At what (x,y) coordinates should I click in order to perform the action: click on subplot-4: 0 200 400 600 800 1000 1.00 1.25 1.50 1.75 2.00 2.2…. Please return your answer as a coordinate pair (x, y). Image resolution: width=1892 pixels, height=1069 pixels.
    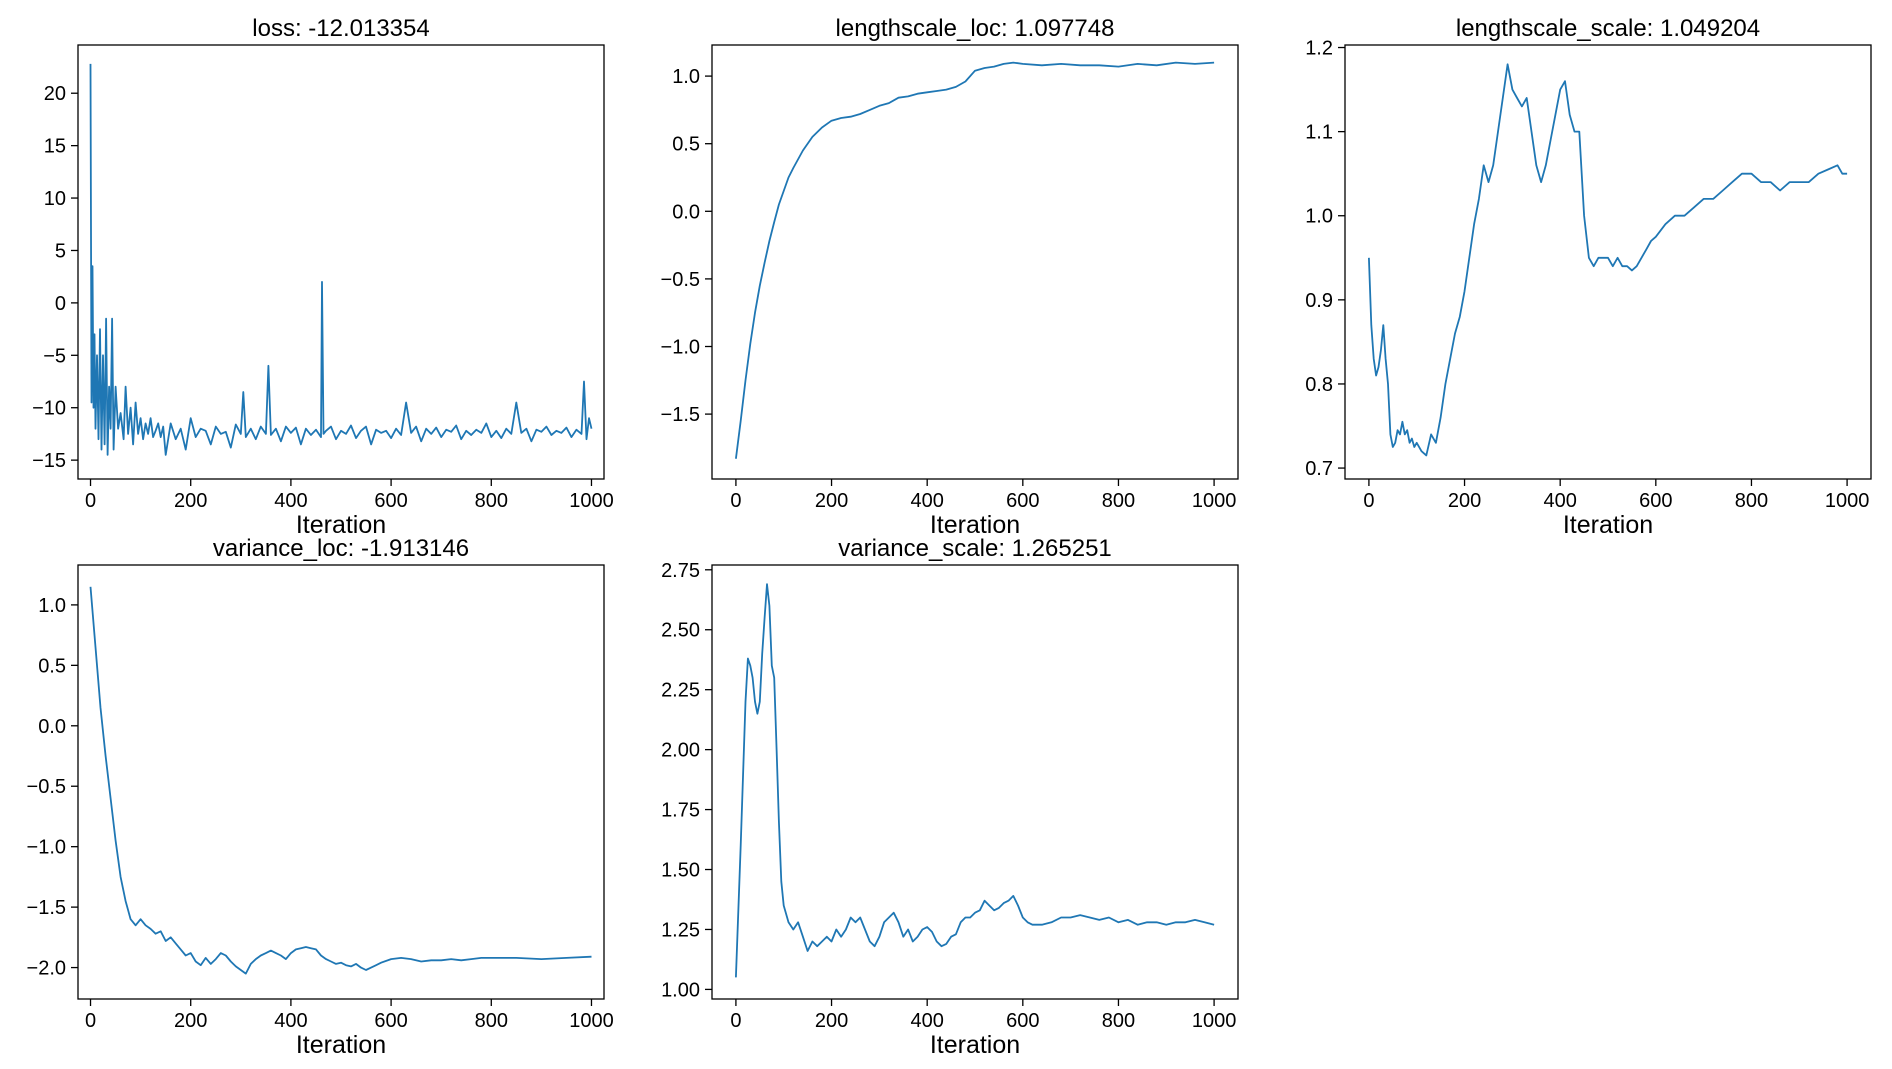
    Looking at the image, I should click on (950, 797).